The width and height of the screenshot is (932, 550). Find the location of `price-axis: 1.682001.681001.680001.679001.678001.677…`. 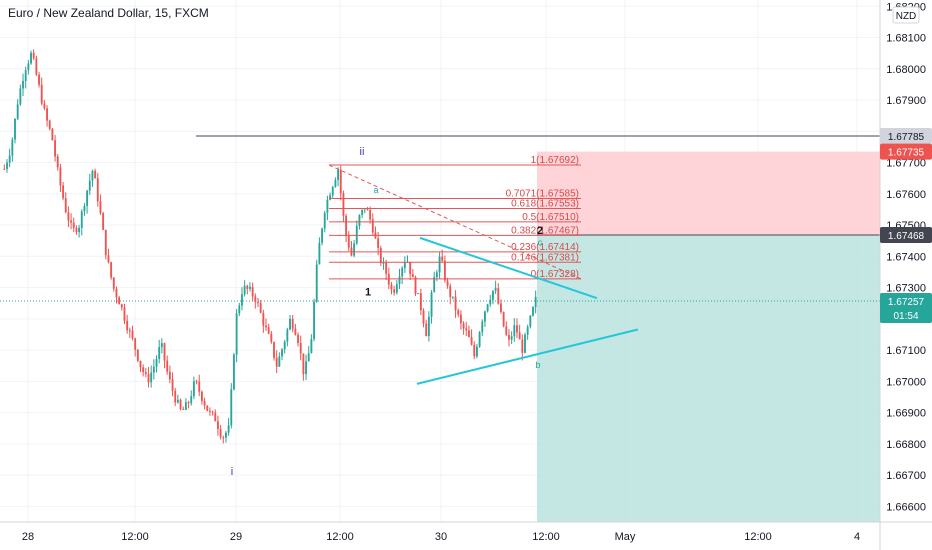

price-axis: 1.682001.681001.680001.679001.678001.677… is located at coordinates (902, 275).